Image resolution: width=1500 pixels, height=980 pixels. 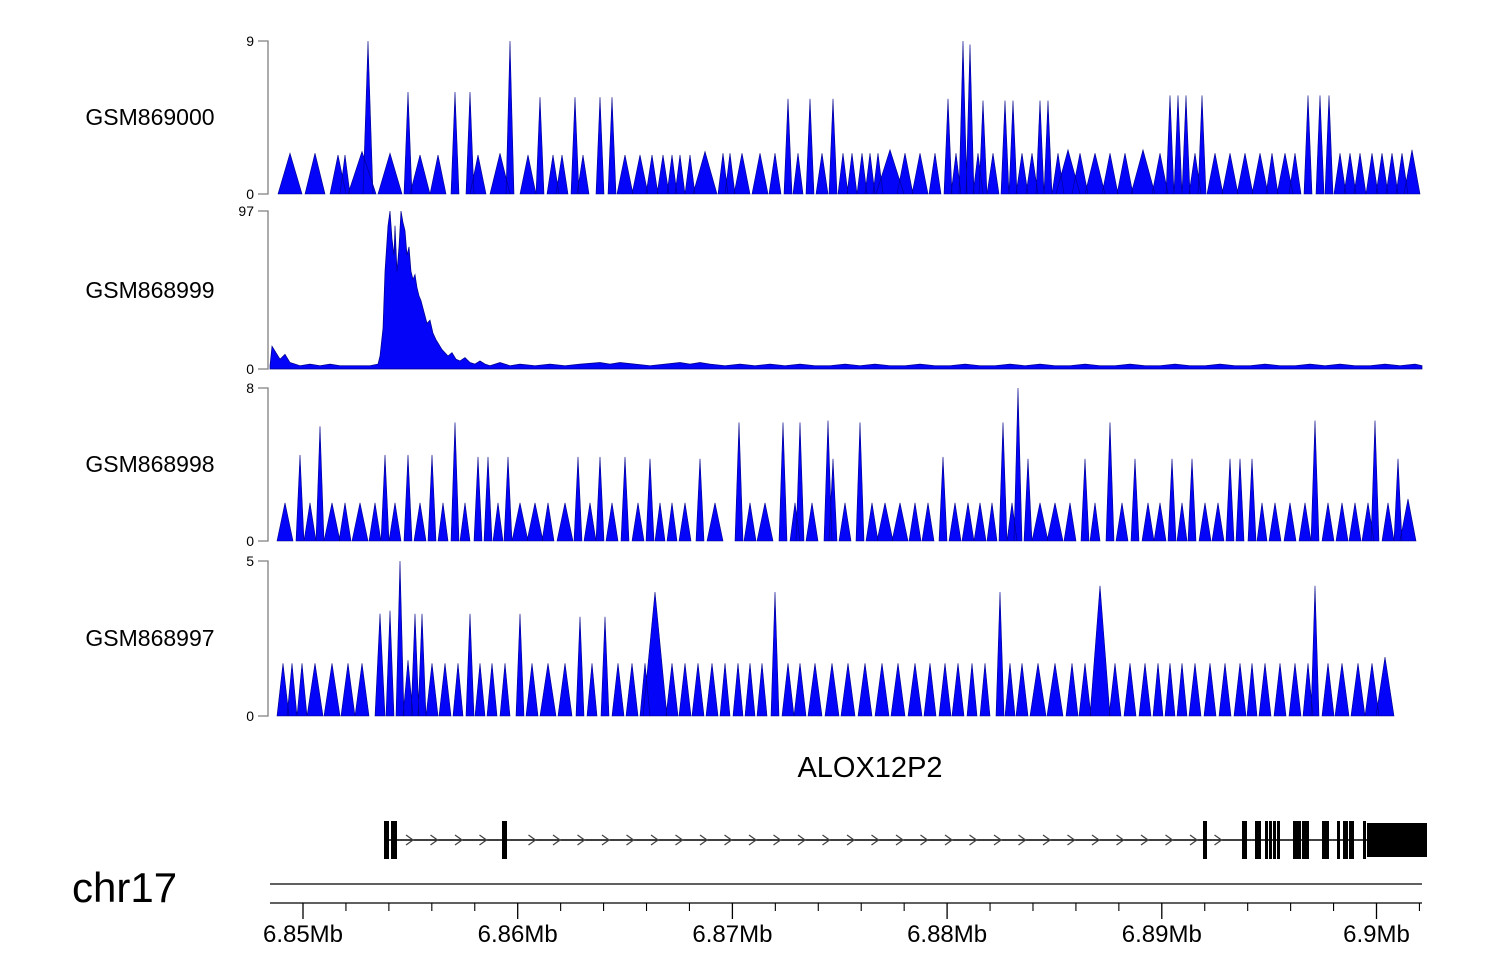 What do you see at coordinates (846, 464) in the screenshot?
I see `coverage-peaks-GSM868998` at bounding box center [846, 464].